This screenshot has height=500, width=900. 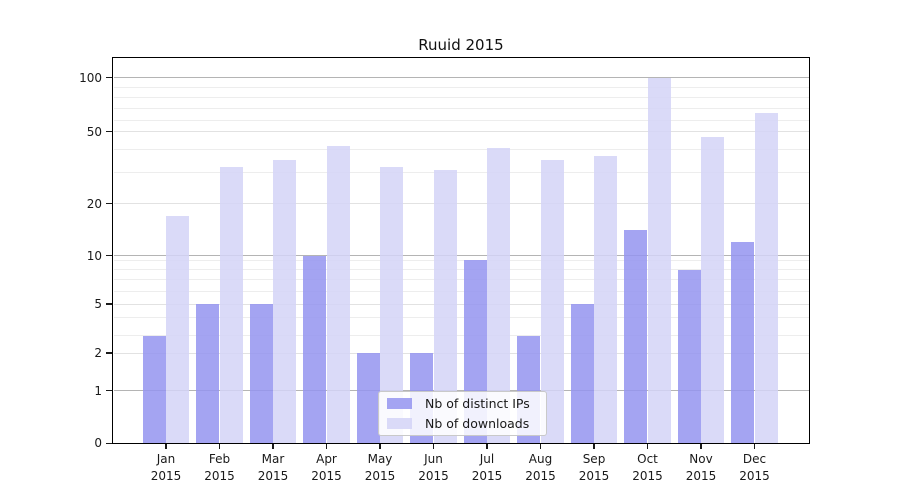 I want to click on bar-downloads-aug, so click(x=552, y=302).